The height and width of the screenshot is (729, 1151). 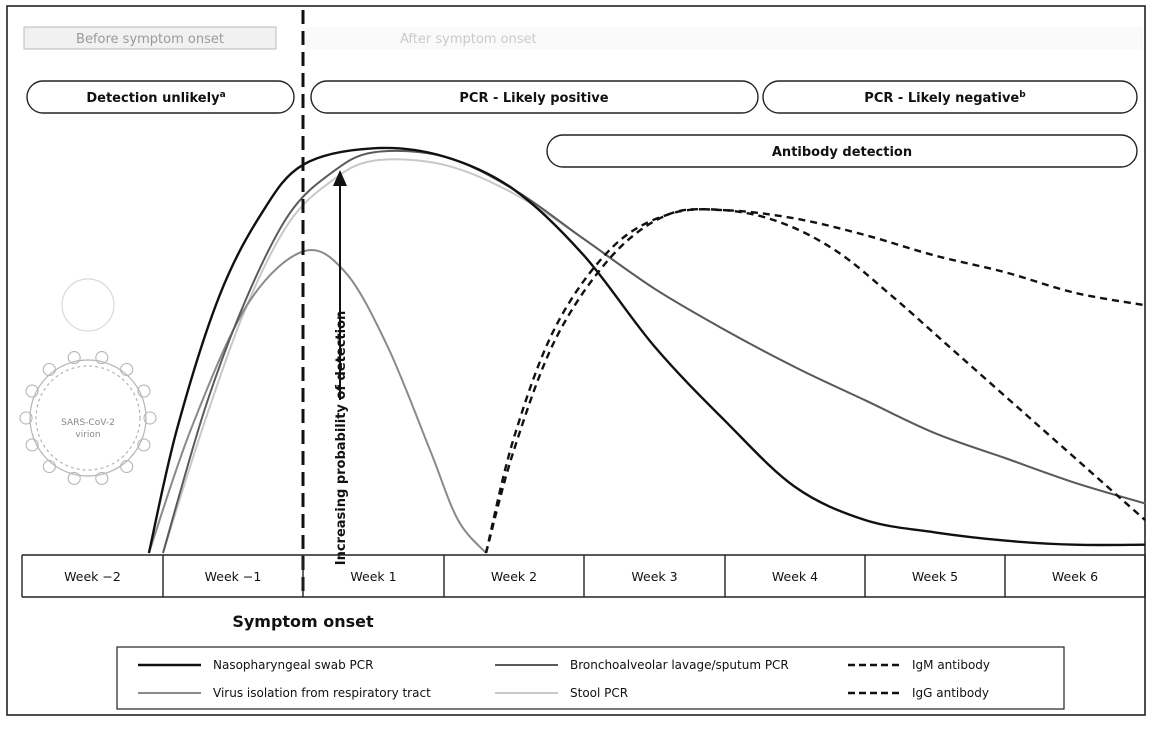 What do you see at coordinates (599, 693) in the screenshot?
I see `legend-label: Stool PCR` at bounding box center [599, 693].